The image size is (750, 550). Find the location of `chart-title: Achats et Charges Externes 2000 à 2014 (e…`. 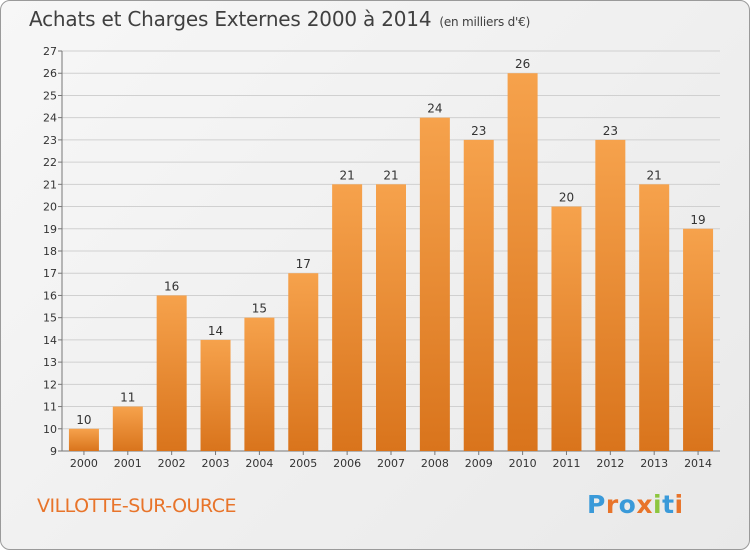

chart-title: Achats et Charges Externes 2000 à 2014 (e… is located at coordinates (279, 19).